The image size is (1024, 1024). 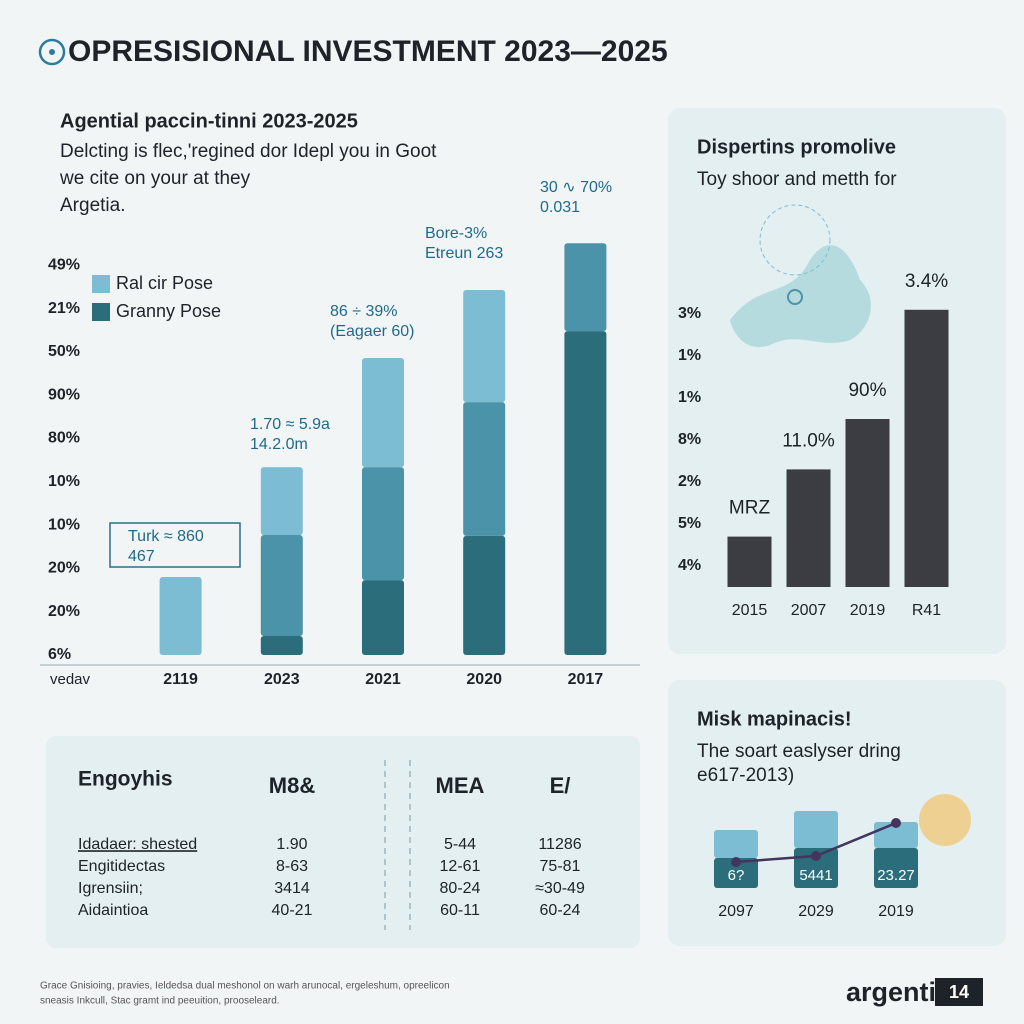 I want to click on row-label: Idadaer: shested, so click(x=137, y=844).